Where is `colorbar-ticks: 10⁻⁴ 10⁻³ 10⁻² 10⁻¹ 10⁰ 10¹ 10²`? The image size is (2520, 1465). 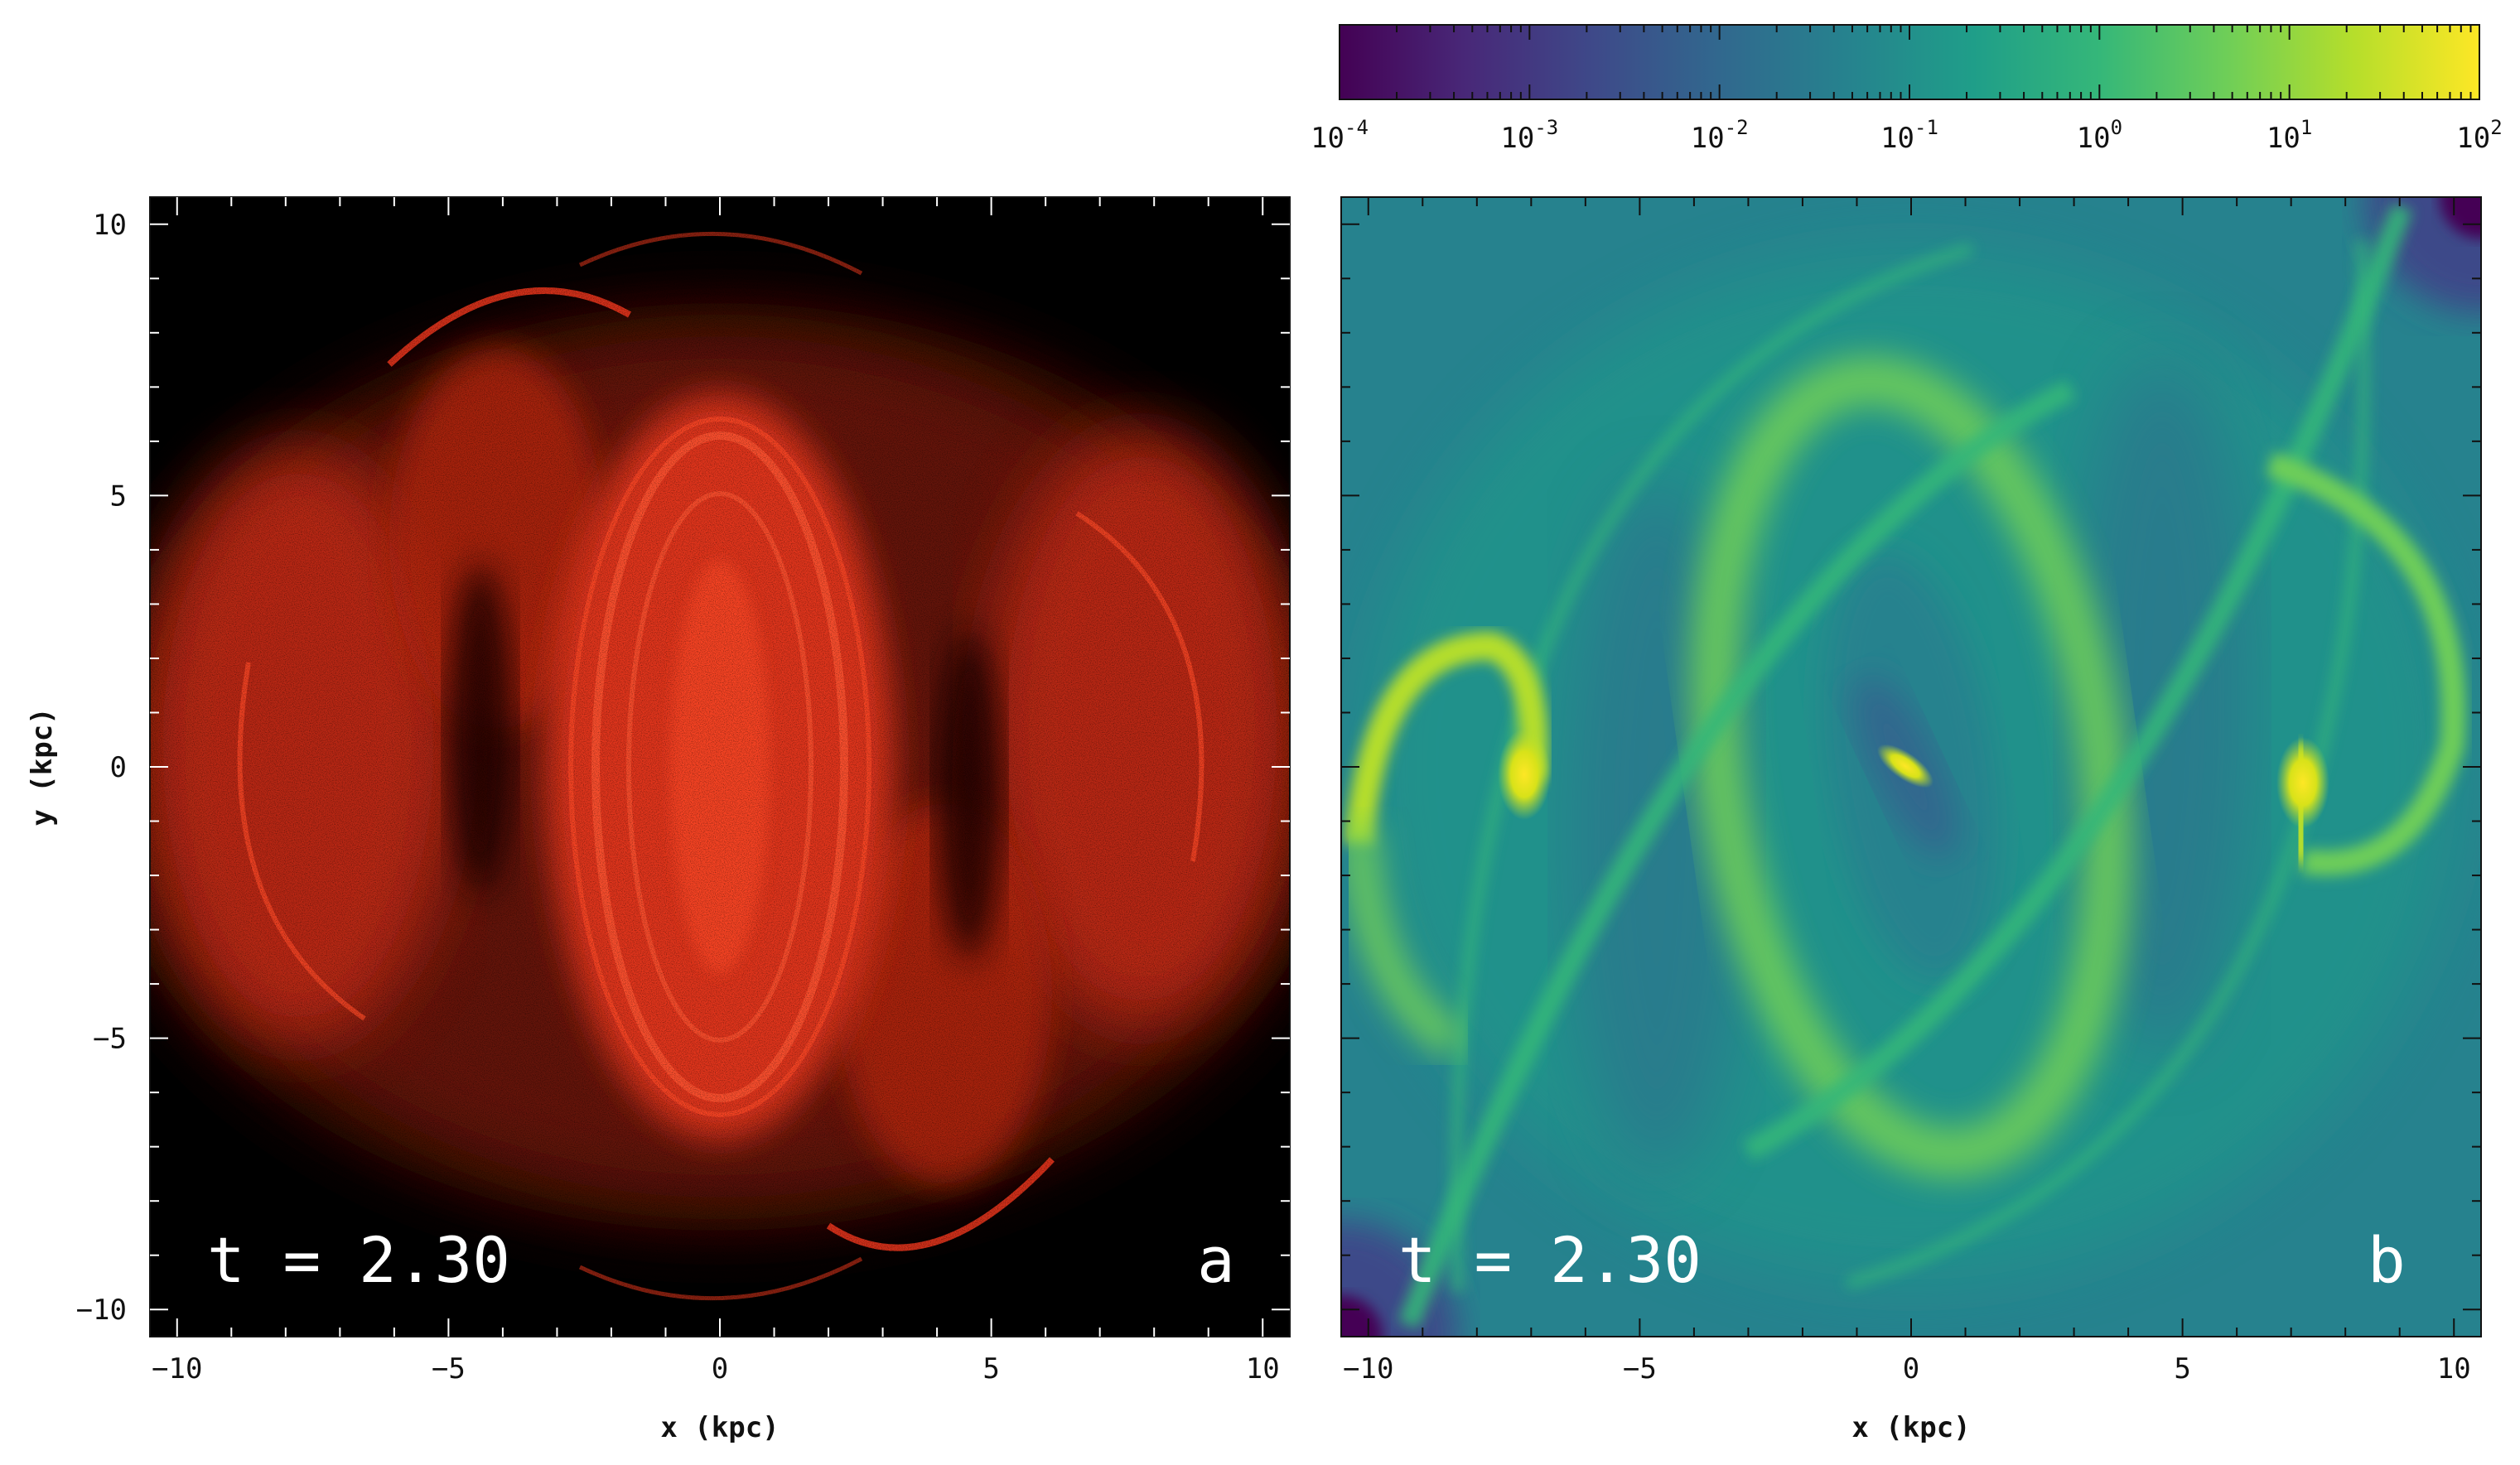 colorbar-ticks: 10⁻⁴ 10⁻³ 10⁻² 10⁻¹ 10⁰ 10¹ 10² is located at coordinates (1907, 90).